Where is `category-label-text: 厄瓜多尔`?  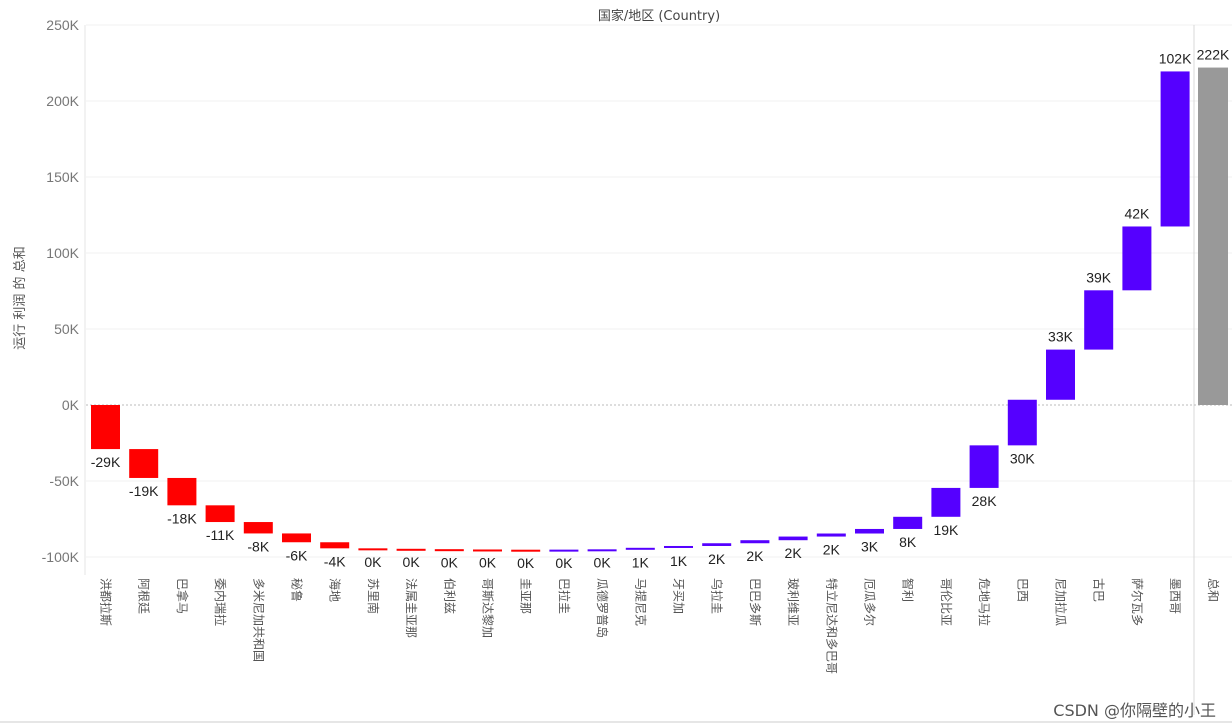
category-label-text: 厄瓜多尔 is located at coordinates (870, 602).